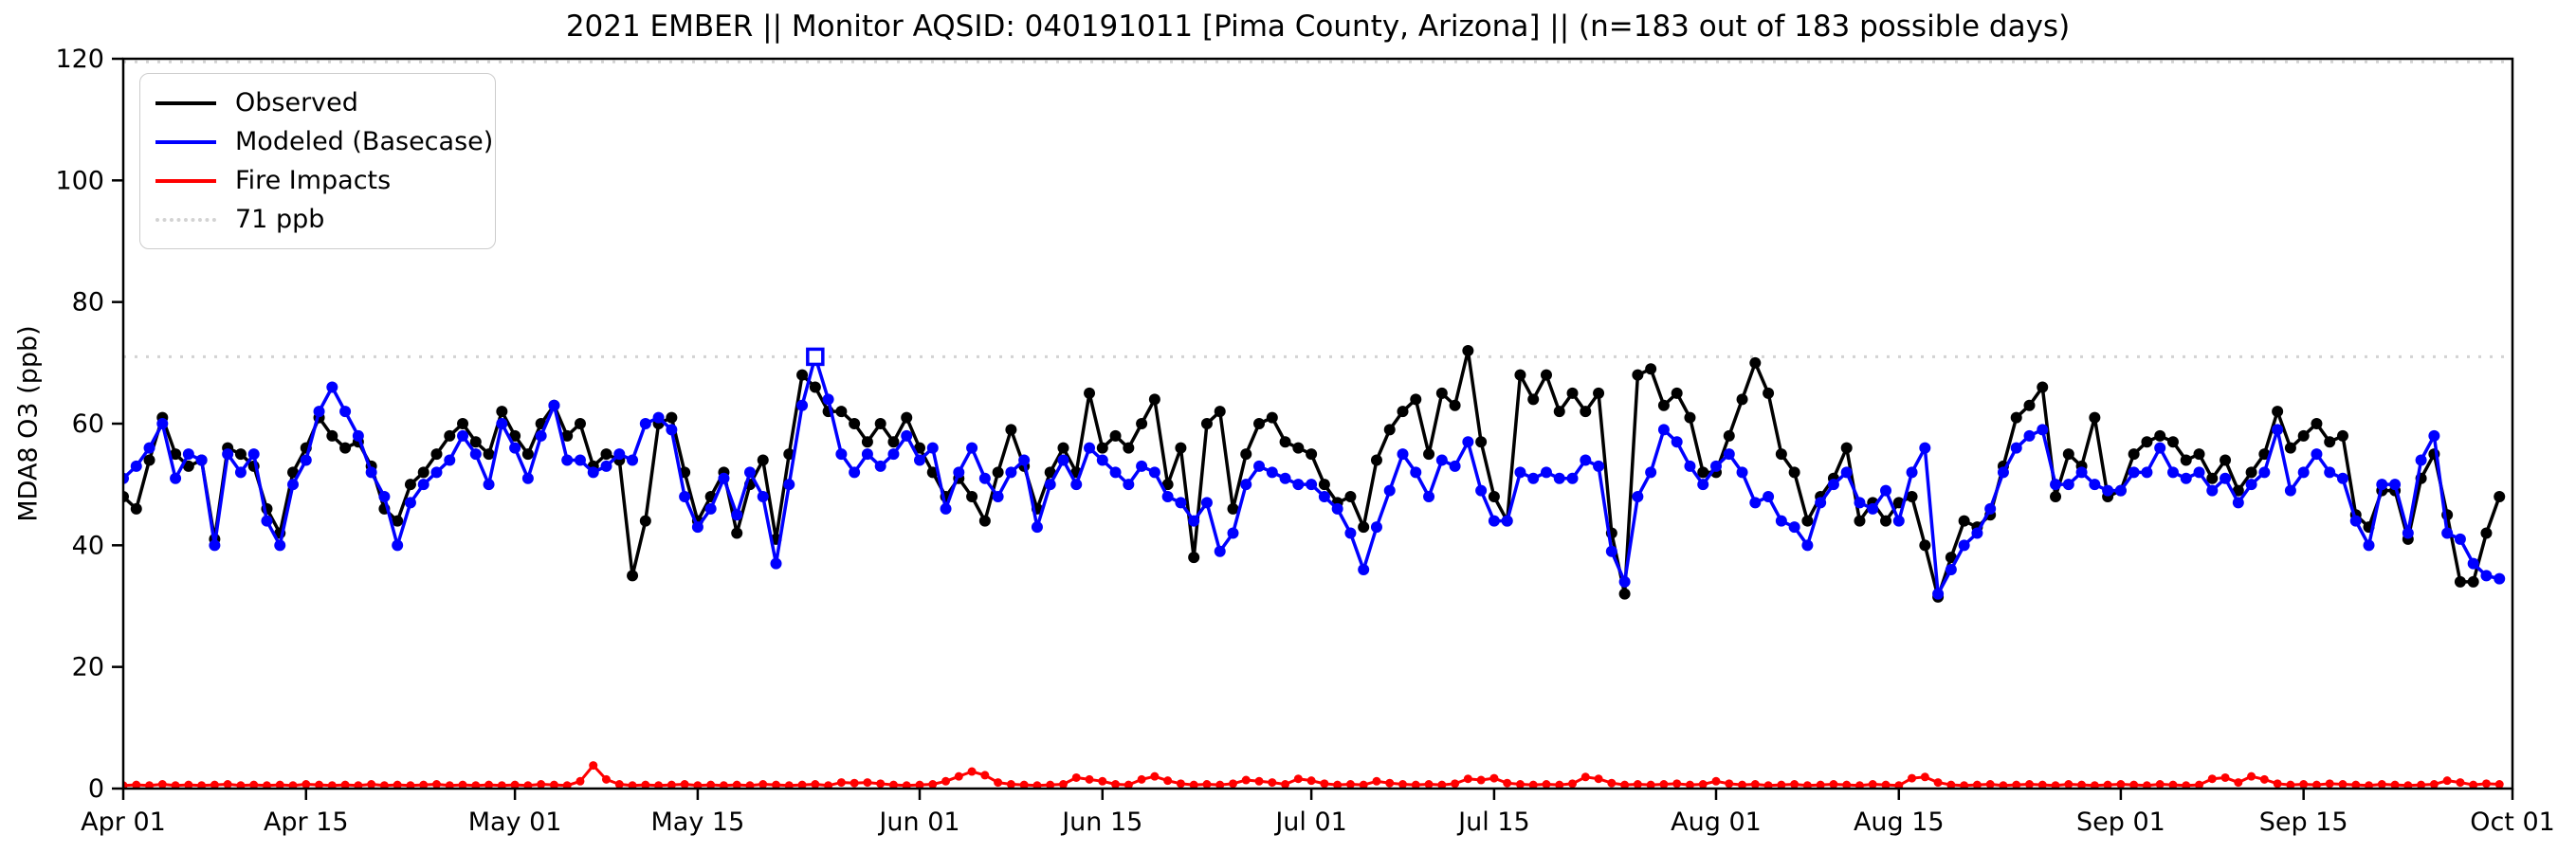 This screenshot has width=2576, height=853. What do you see at coordinates (88, 545) in the screenshot?
I see `y-tick-label: 40` at bounding box center [88, 545].